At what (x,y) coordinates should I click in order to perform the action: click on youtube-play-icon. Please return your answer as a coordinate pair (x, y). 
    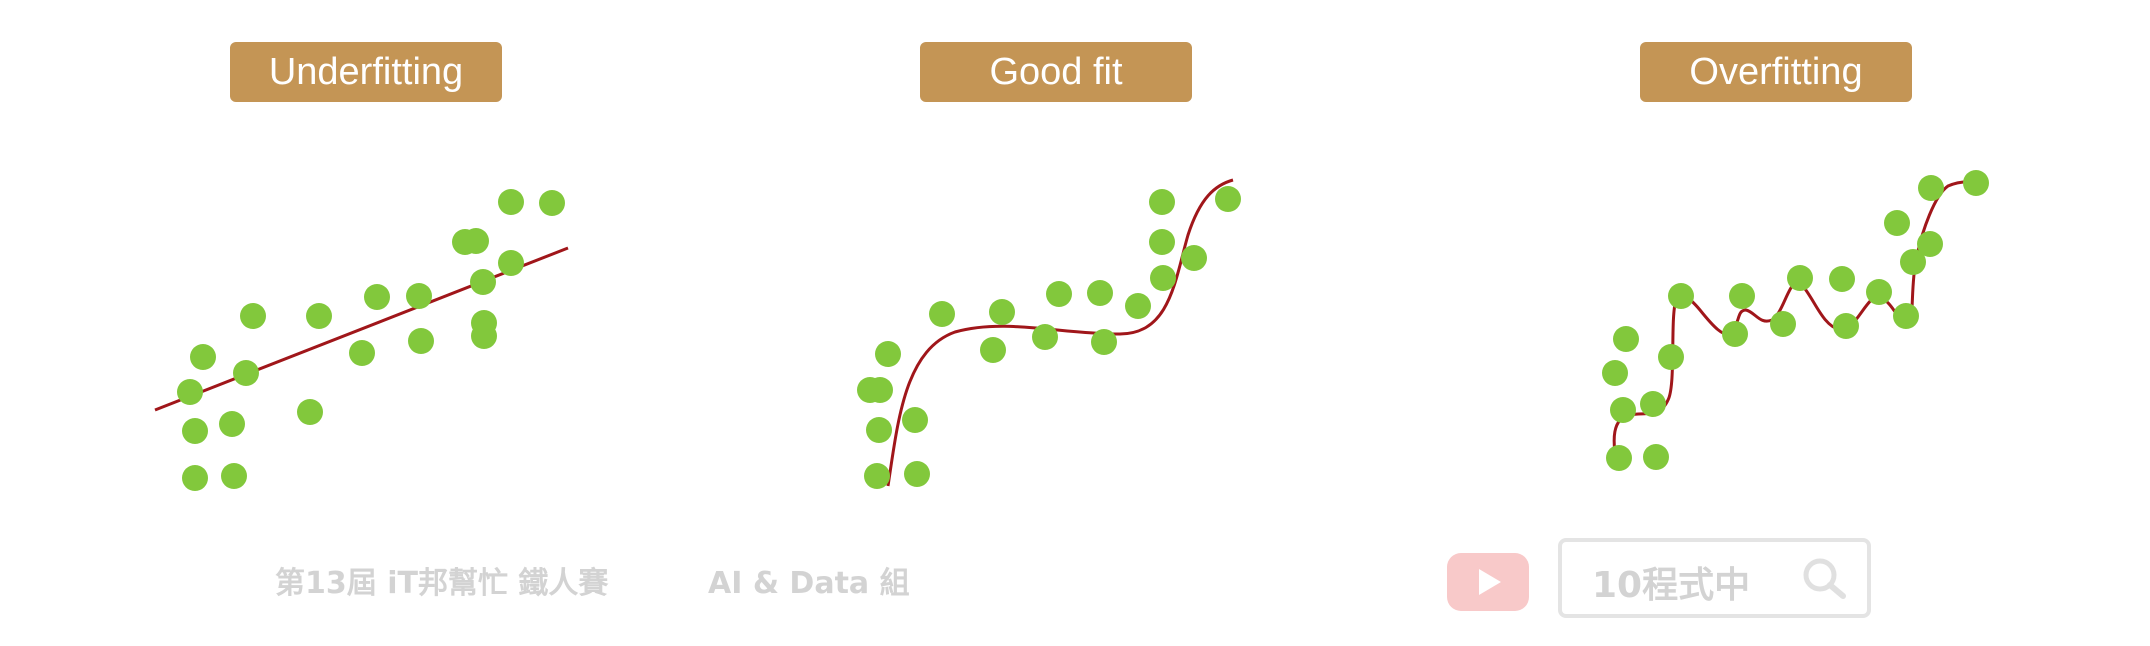
    Looking at the image, I should click on (1488, 582).